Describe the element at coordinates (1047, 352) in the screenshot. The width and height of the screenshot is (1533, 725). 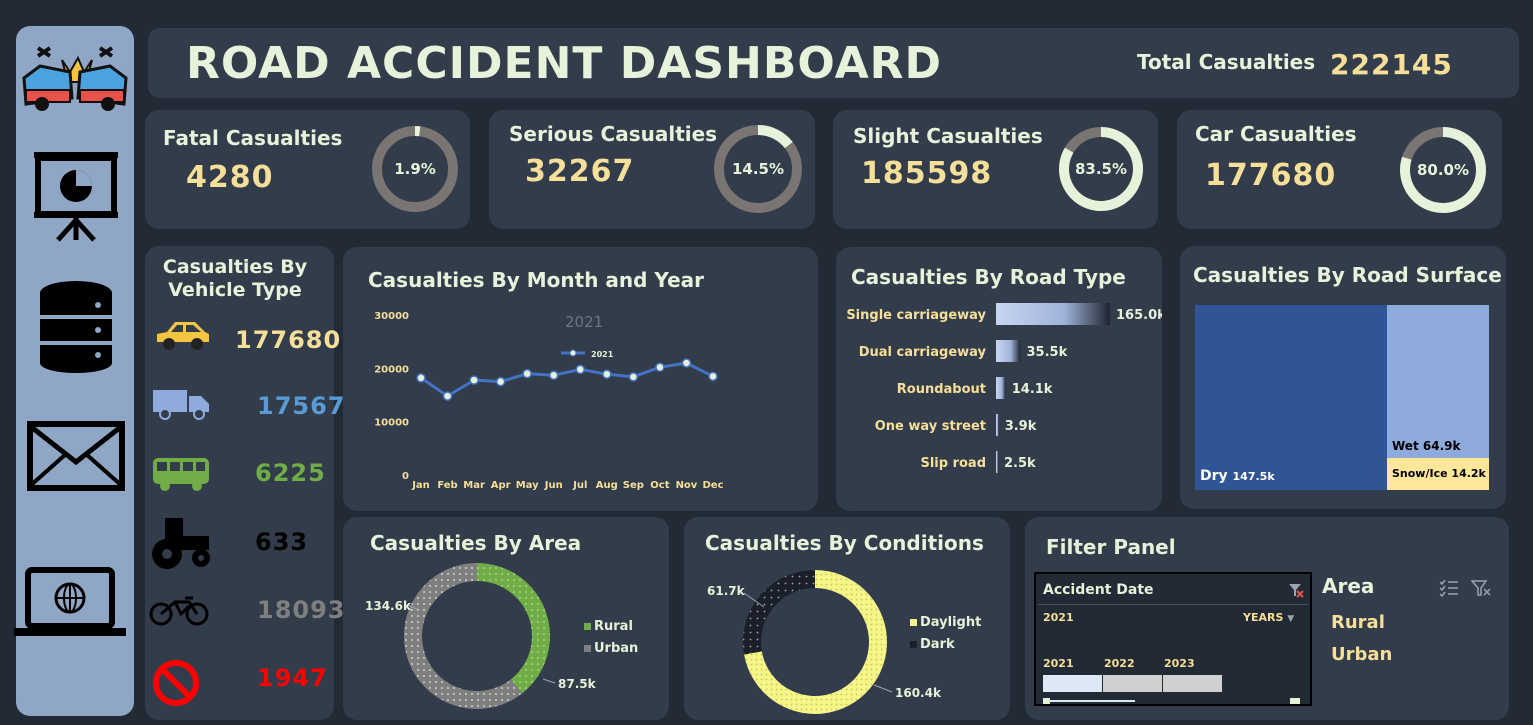
I see `road-type-value: 35.5k` at that location.